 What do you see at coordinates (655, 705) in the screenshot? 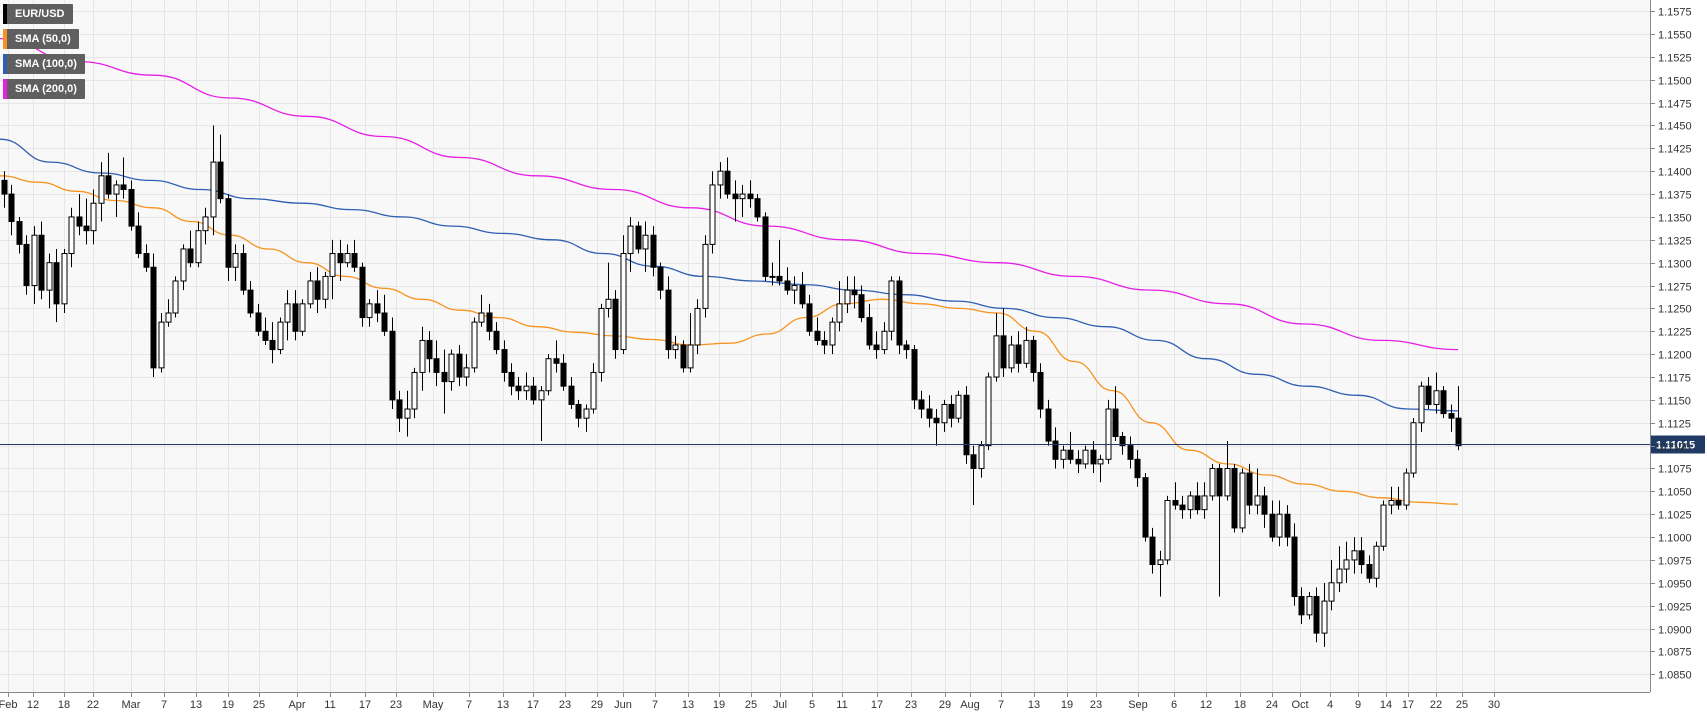
I see `x-tick-label: 7` at bounding box center [655, 705].